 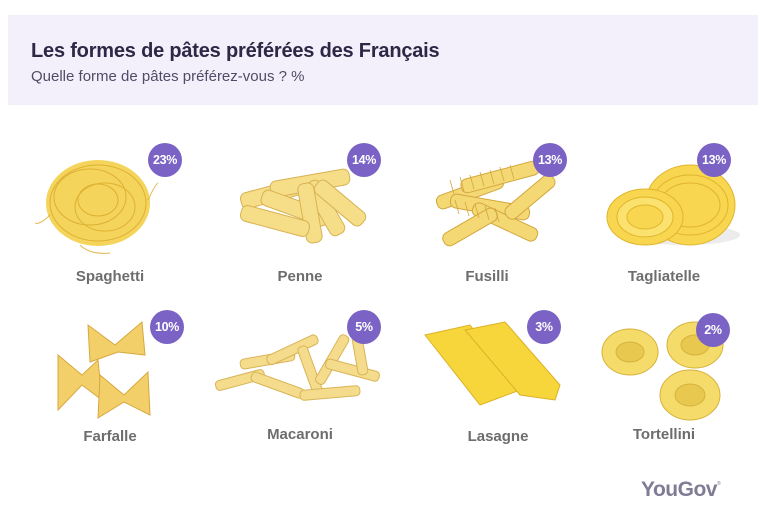 I want to click on pasta-label: Lasagne, so click(x=498, y=436).